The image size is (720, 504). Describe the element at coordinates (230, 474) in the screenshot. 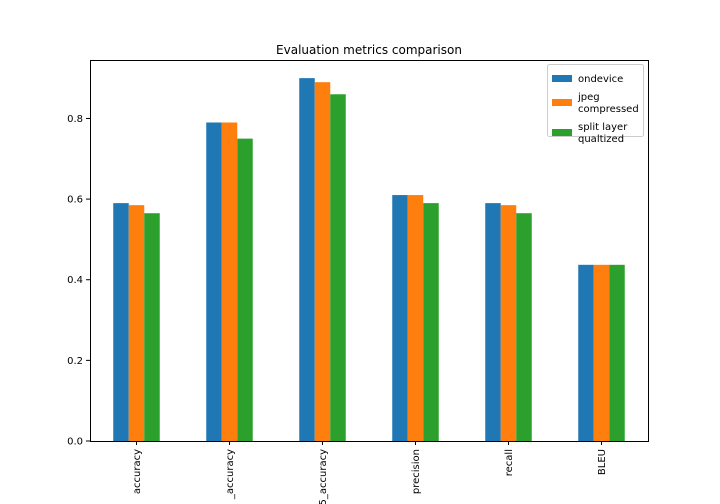

I see `x-tick-label: _accuracy` at that location.